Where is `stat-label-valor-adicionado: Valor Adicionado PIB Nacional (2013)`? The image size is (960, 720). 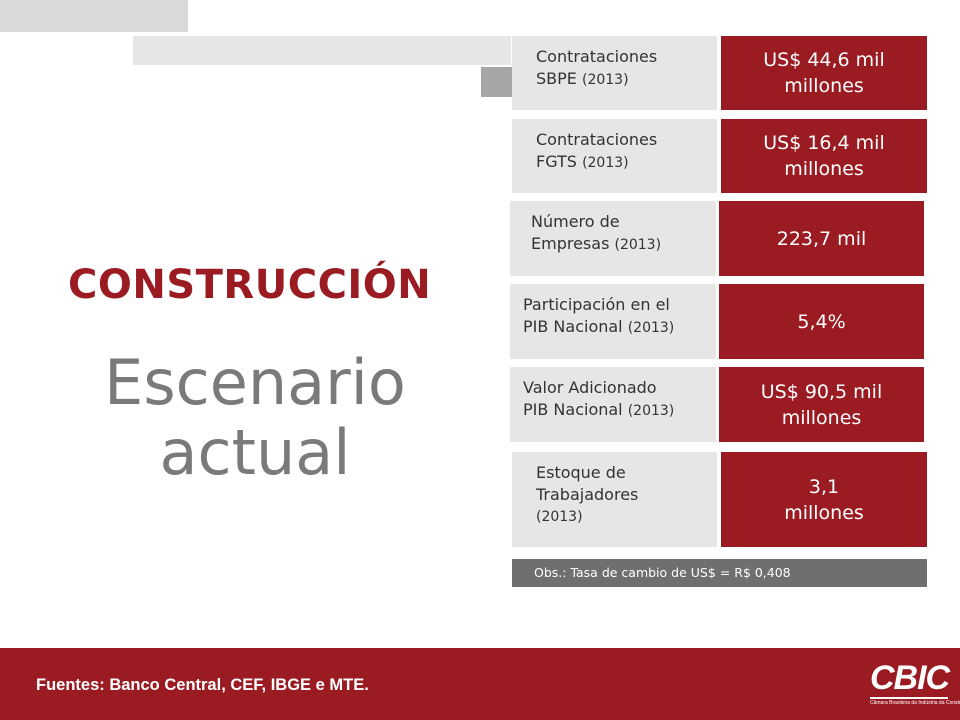
stat-label-valor-adicionado: Valor Adicionado PIB Nacional (2013) is located at coordinates (613, 404).